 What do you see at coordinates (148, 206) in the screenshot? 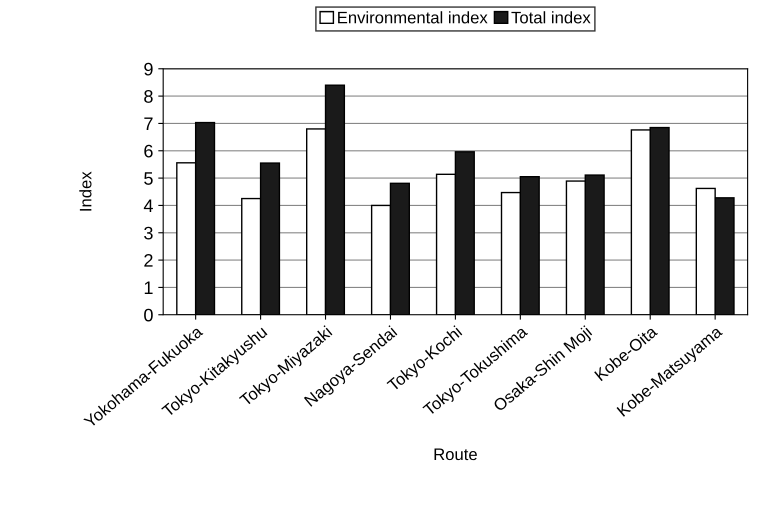
I see `y-tick-label: 4` at bounding box center [148, 206].